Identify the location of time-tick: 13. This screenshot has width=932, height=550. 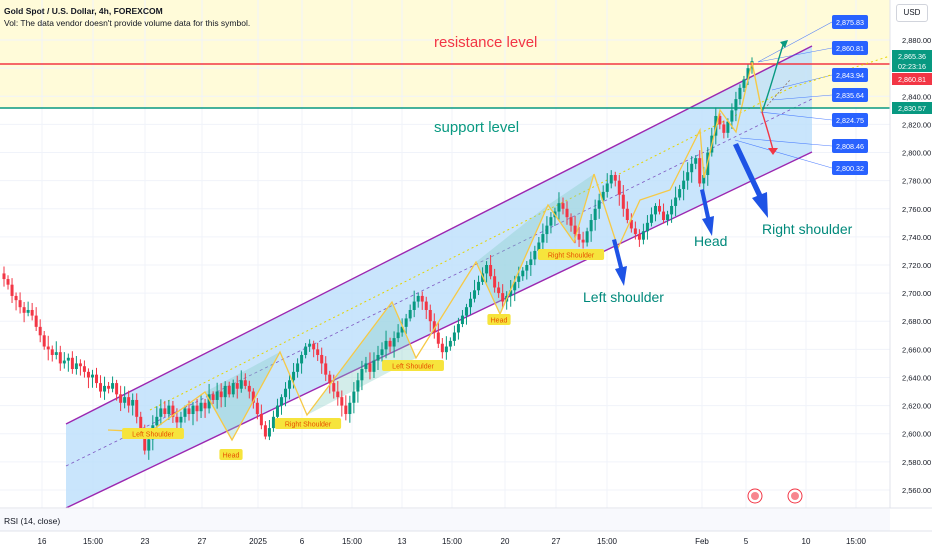
(402, 541).